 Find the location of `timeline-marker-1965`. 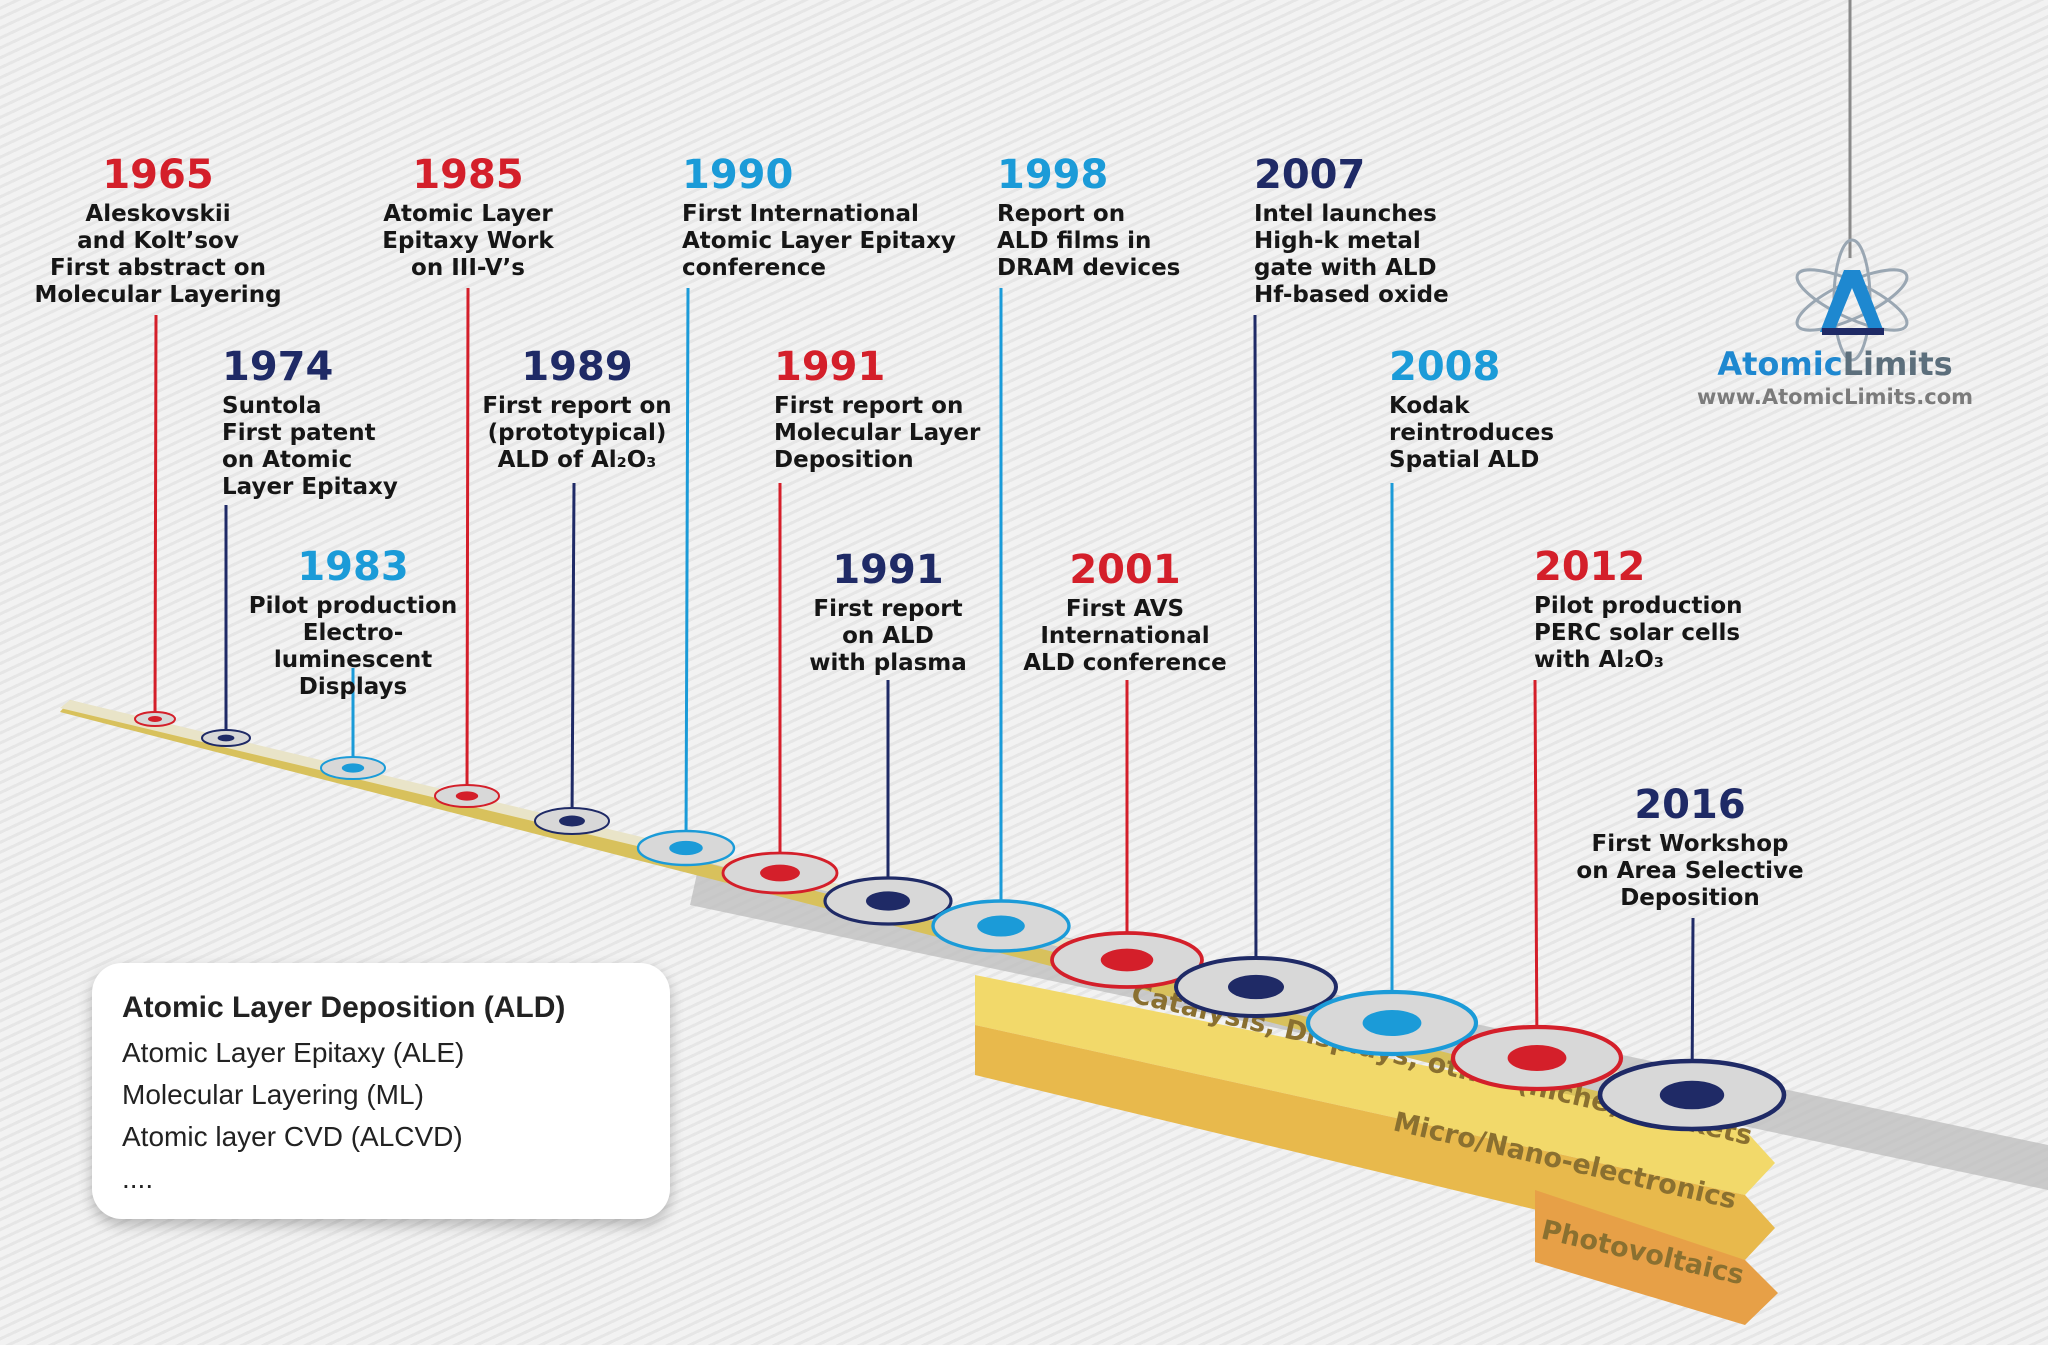

timeline-marker-1965 is located at coordinates (155, 719).